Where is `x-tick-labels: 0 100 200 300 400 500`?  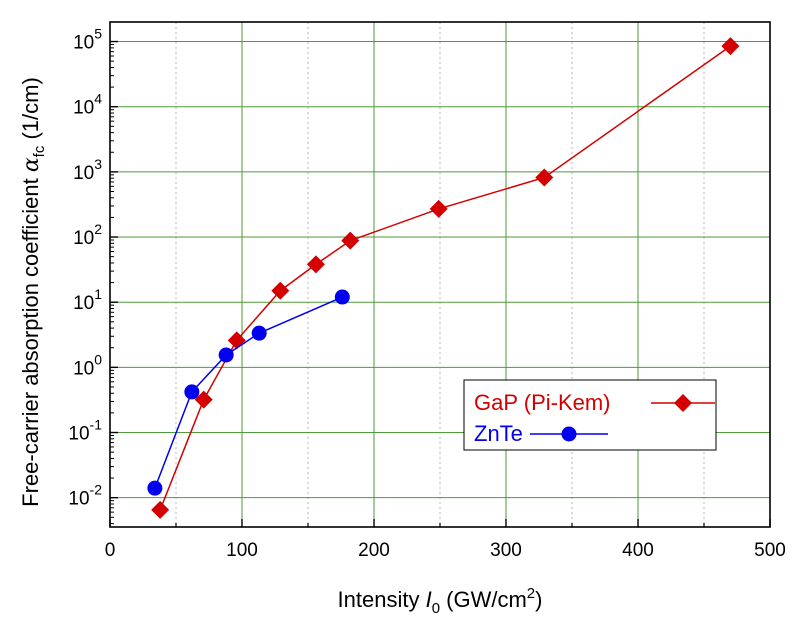
x-tick-labels: 0 100 200 300 400 500 is located at coordinates (445, 550).